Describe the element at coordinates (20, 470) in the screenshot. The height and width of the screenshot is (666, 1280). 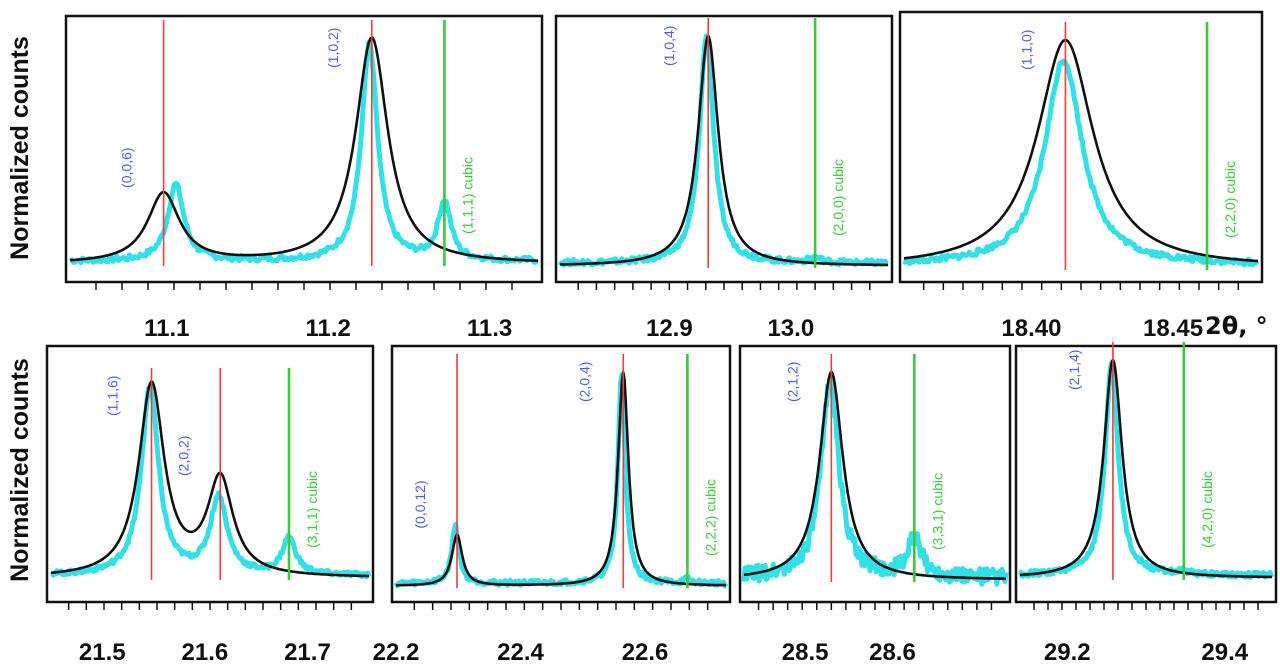
I see `y-axis-label-bottom: Normalized counts` at that location.